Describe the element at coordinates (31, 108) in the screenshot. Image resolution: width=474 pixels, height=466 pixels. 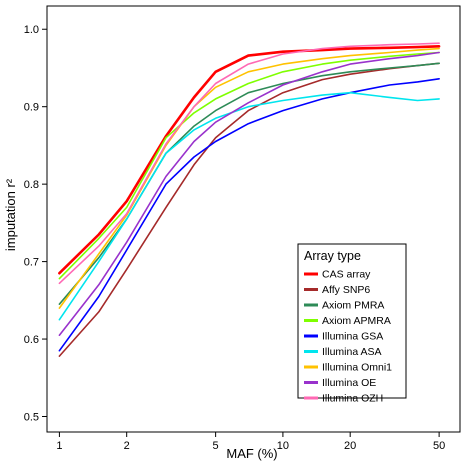
I see `y-tick-label: 0.9` at that location.